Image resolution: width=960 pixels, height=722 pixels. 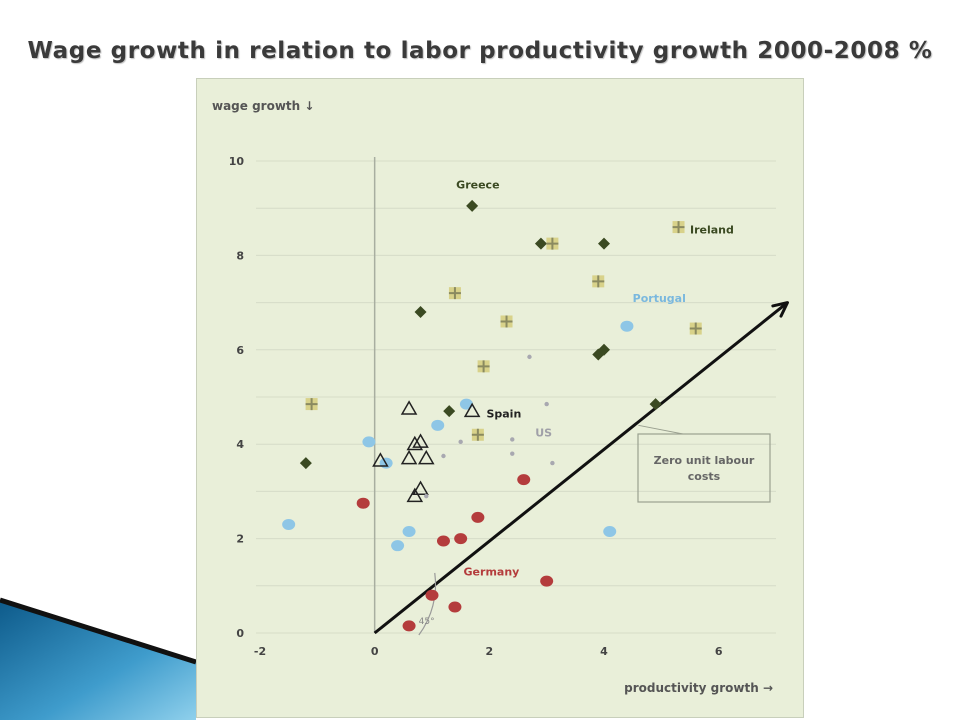 What do you see at coordinates (704, 468) in the screenshot?
I see `annotation-box` at bounding box center [704, 468].